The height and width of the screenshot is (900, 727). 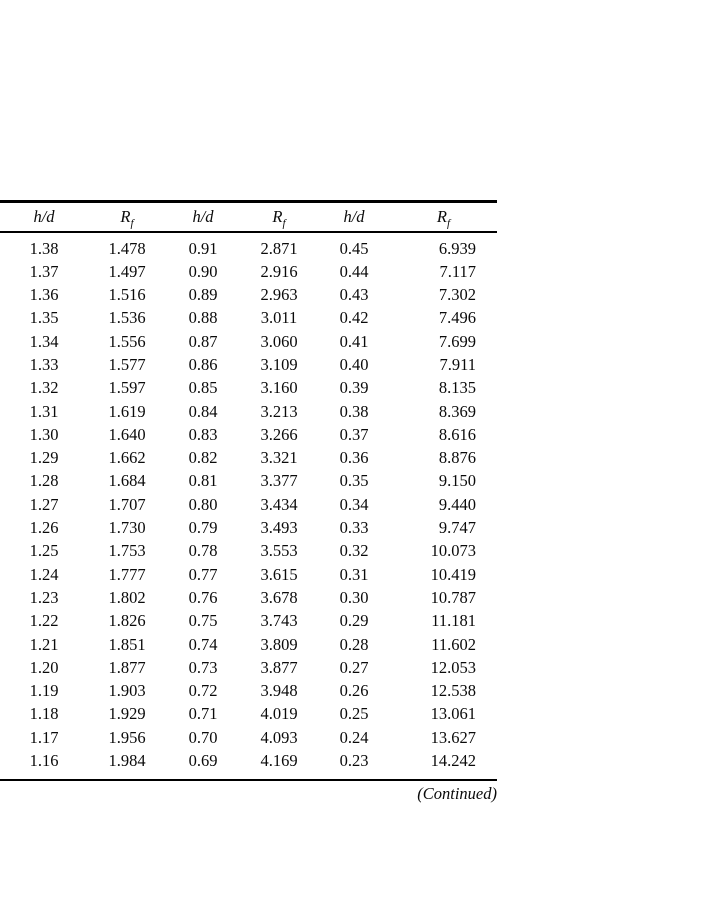 I want to click on table-cell: 3.321, so click(x=279, y=458).